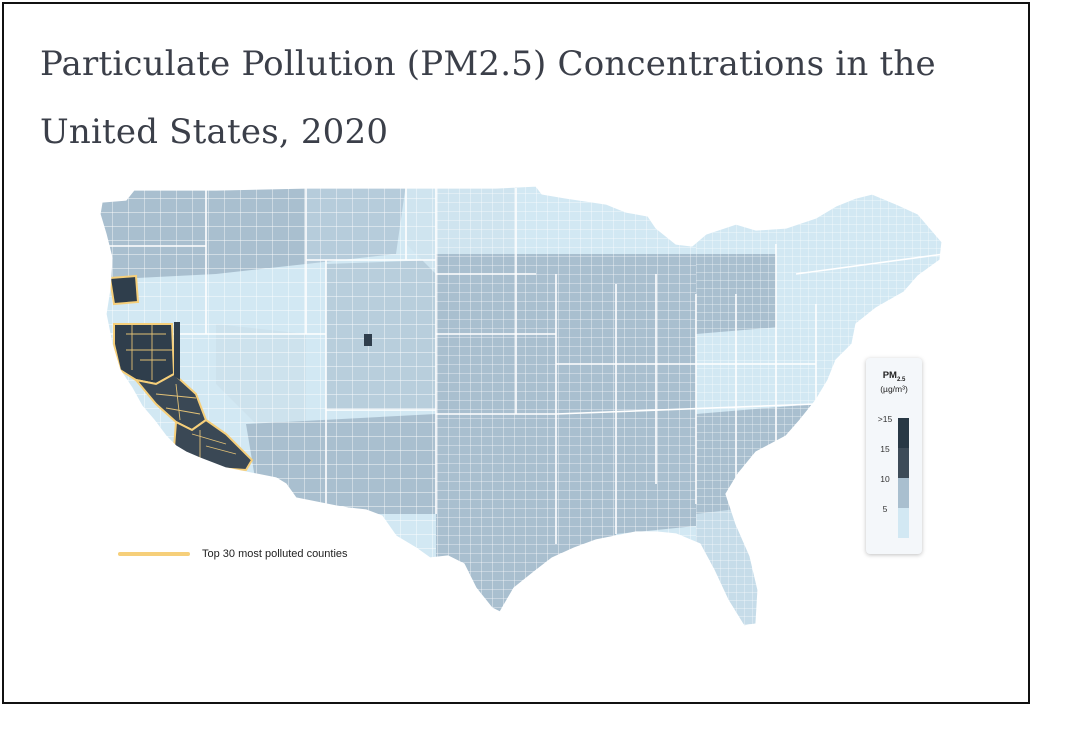 The image size is (1074, 748). I want to click on scale-tick: 10, so click(885, 479).